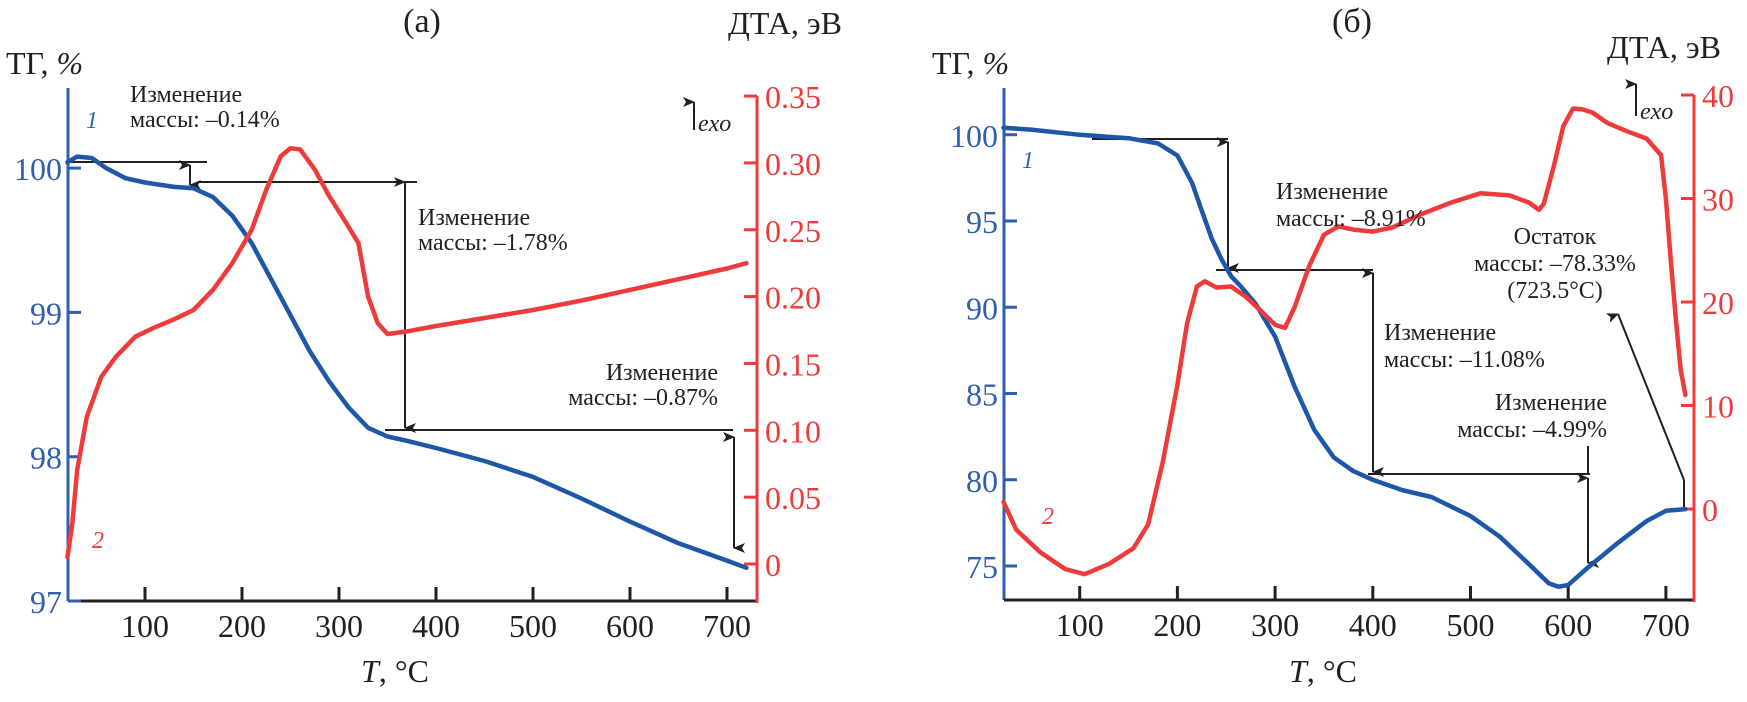 The image size is (1747, 702). Describe the element at coordinates (982, 395) in the screenshot. I see `panel-b-tg-tick-label: 85` at that location.